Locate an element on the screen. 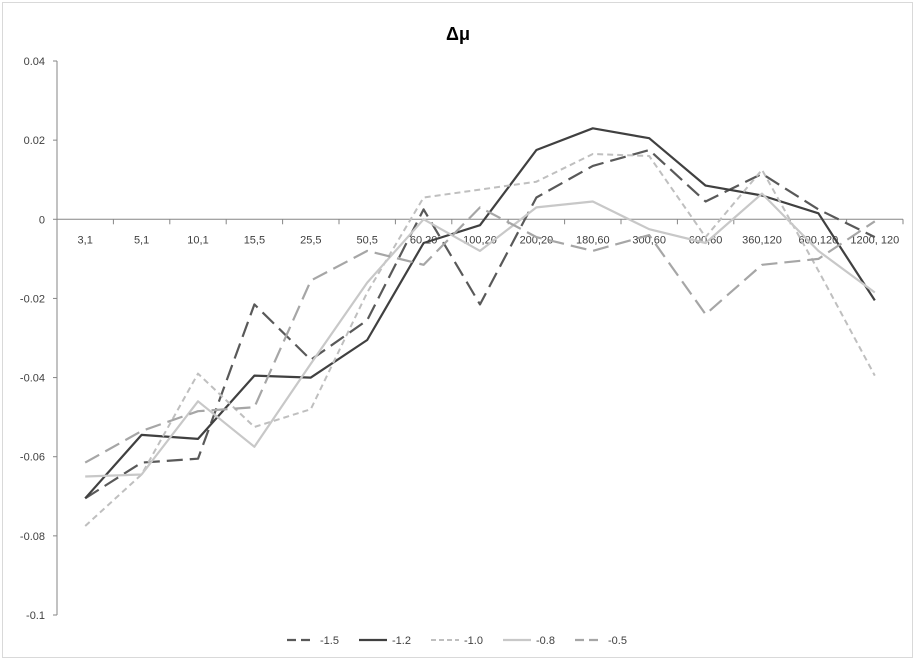 The width and height of the screenshot is (917, 662). x-tick-label: 15,5 is located at coordinates (254, 240).